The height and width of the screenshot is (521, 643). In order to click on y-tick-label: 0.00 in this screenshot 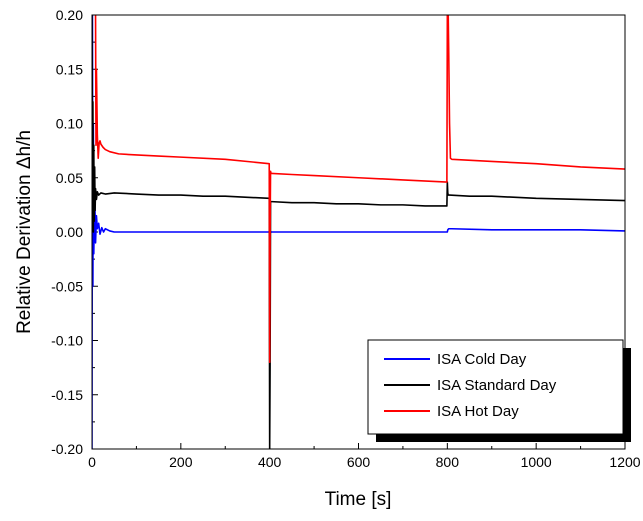, I will do `click(69, 232)`.